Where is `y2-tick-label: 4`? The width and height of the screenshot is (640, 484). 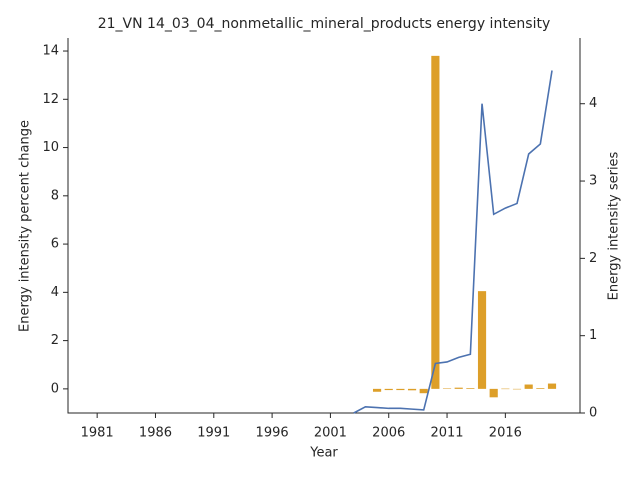 y2-tick-label: 4 is located at coordinates (593, 103).